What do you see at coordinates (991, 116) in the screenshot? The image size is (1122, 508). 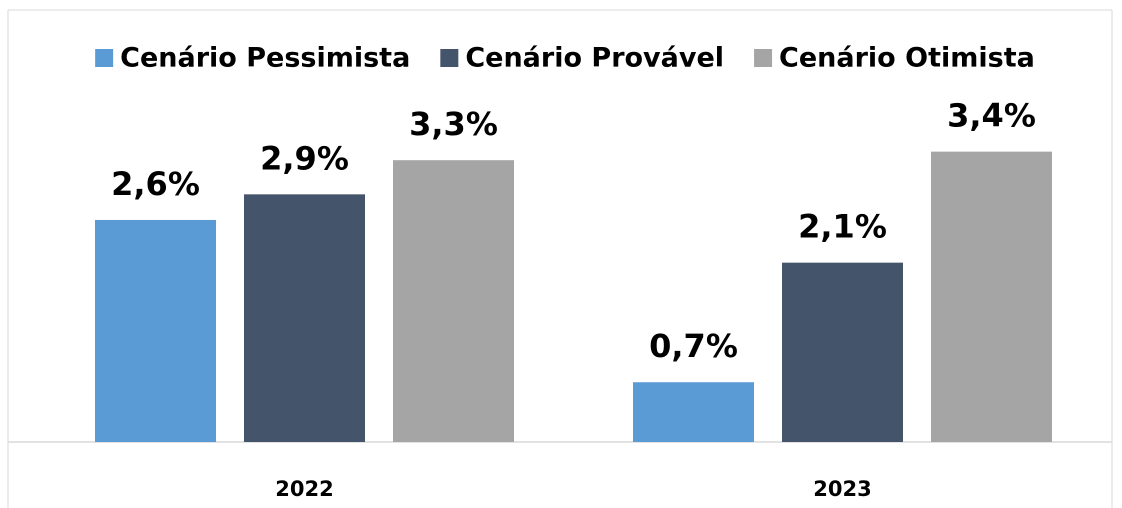 I see `value-label: 3,4%` at bounding box center [991, 116].